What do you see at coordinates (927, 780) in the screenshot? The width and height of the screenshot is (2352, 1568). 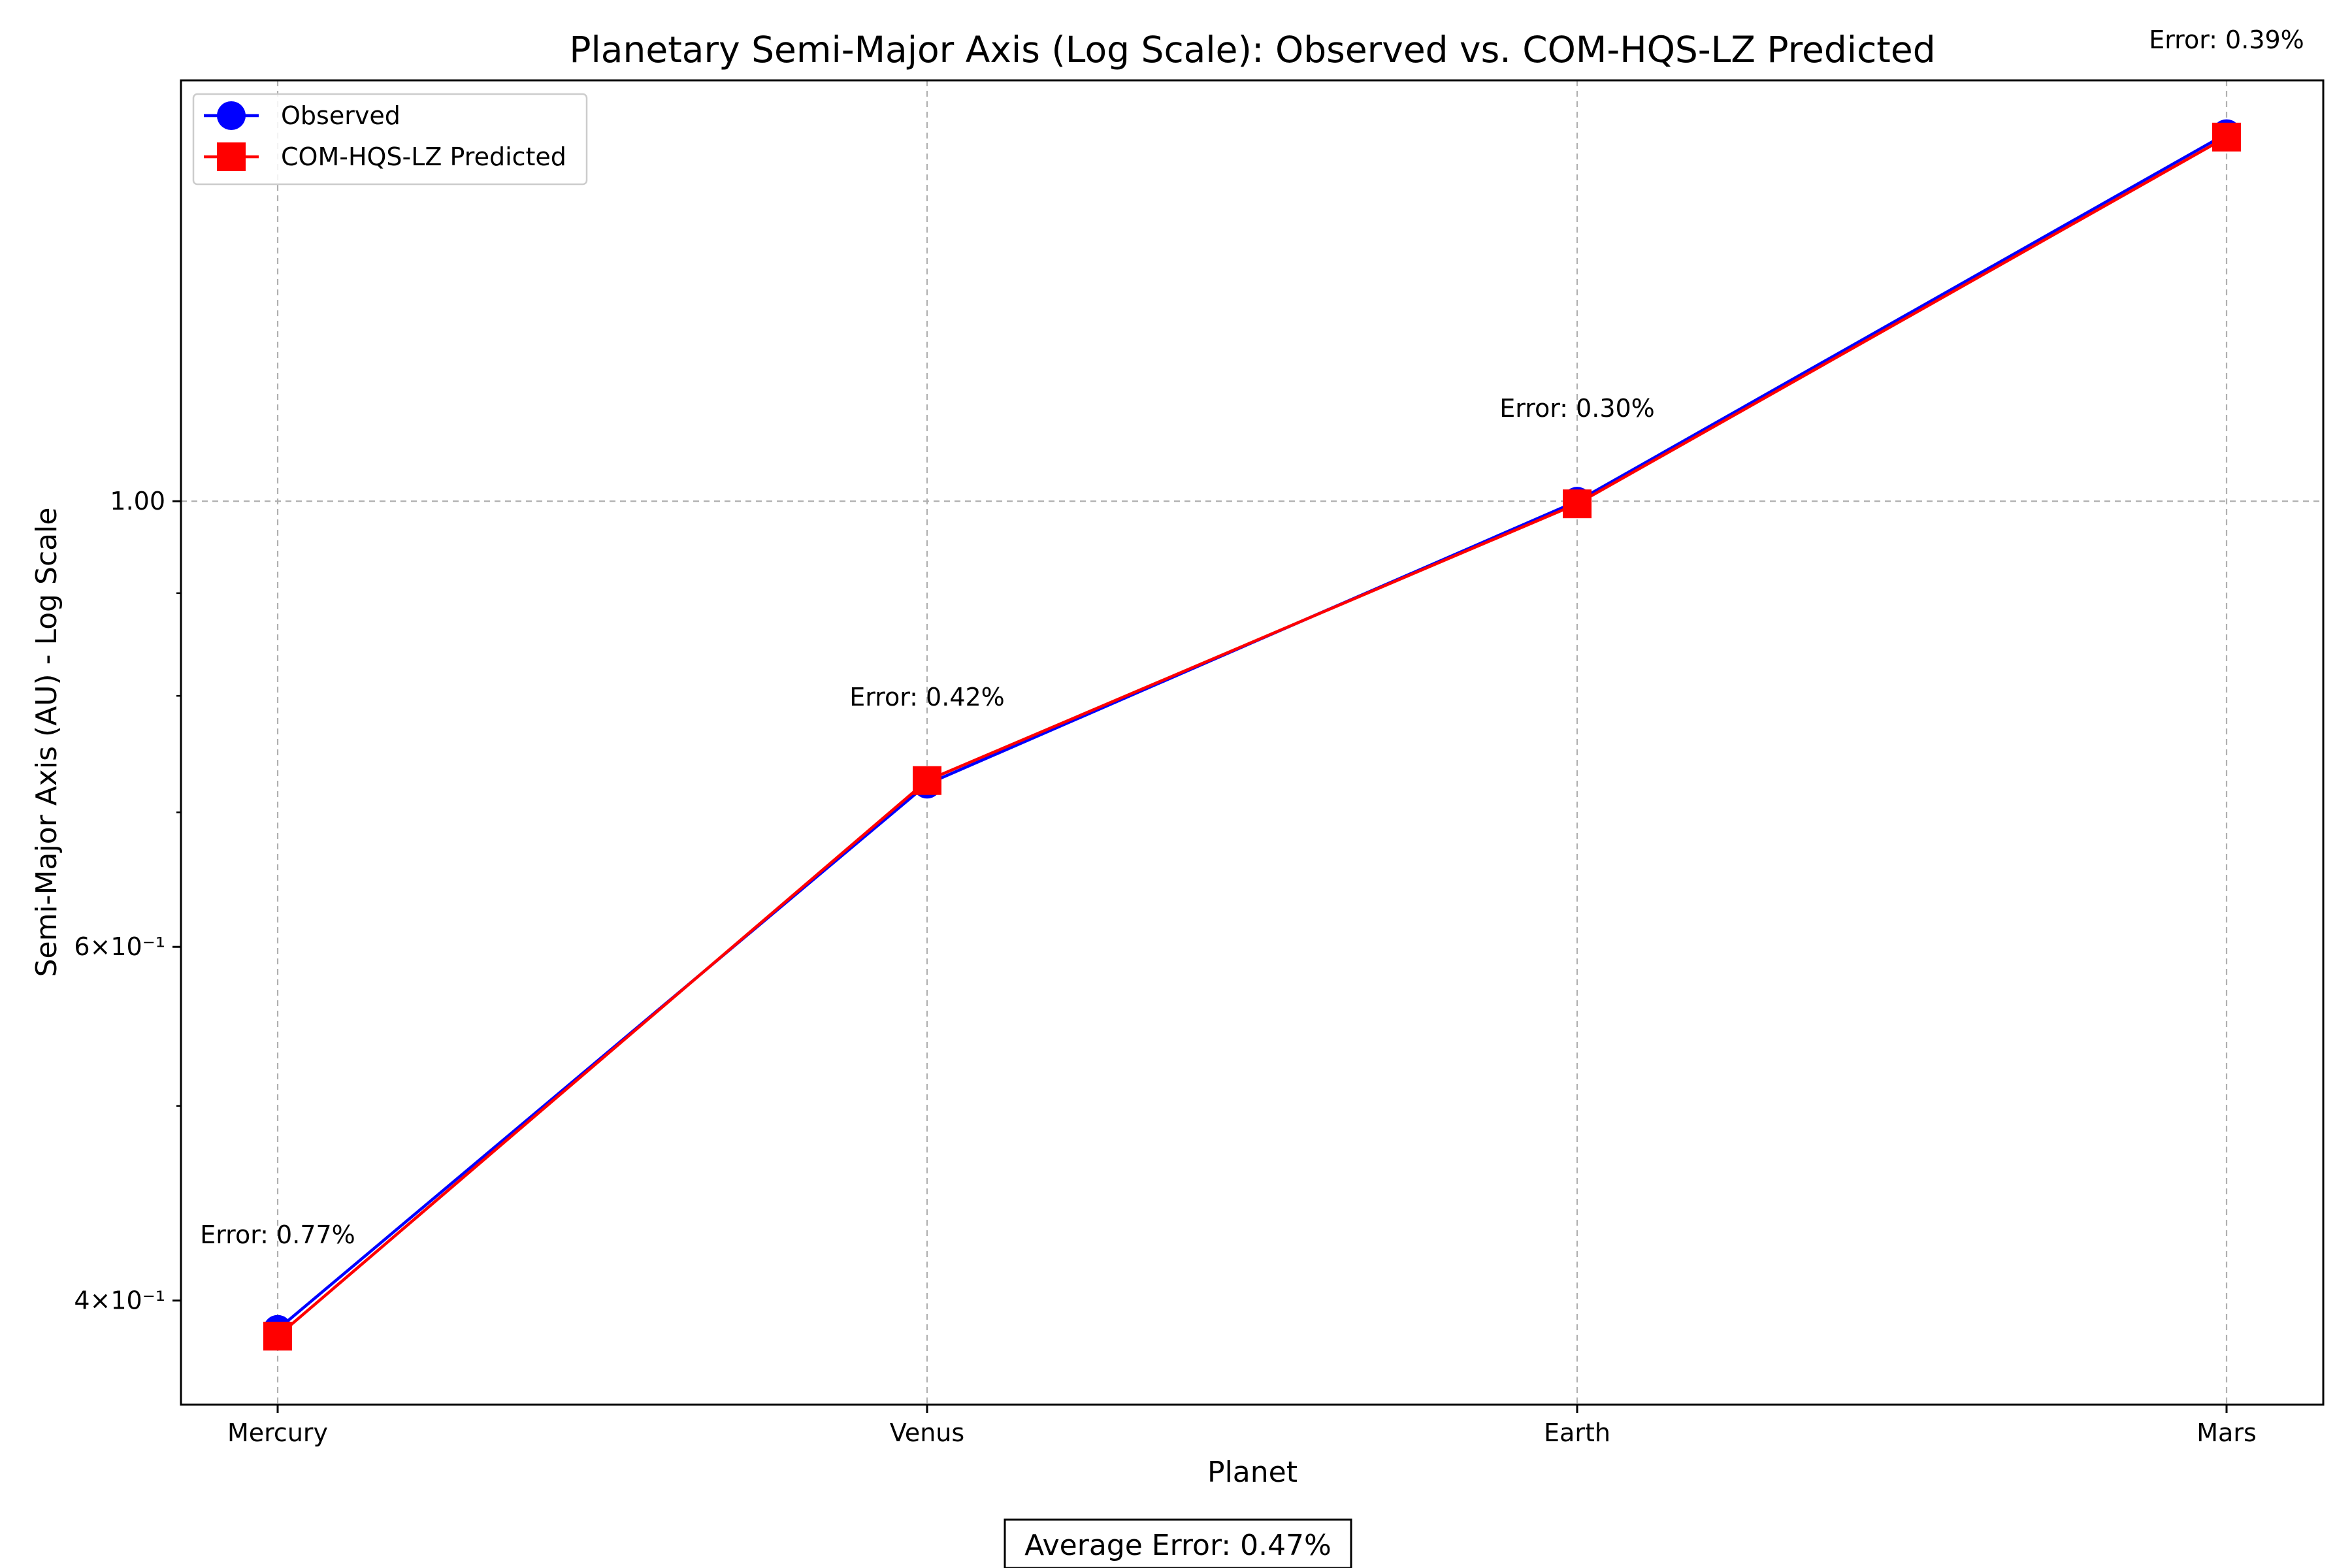 I see `point-com-hqs-lz-predicted-venus` at bounding box center [927, 780].